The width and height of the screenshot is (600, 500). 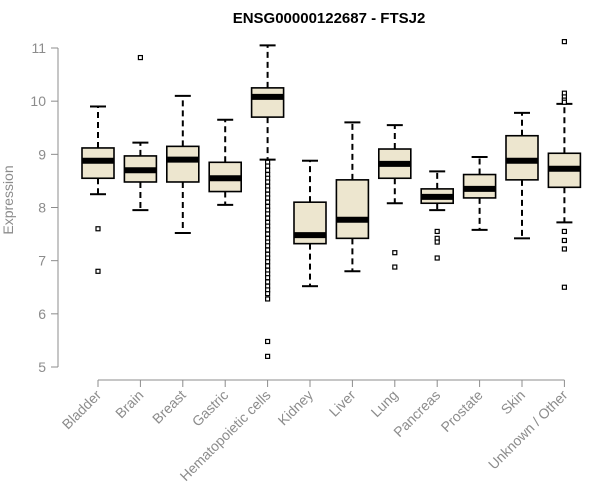 What do you see at coordinates (38, 101) in the screenshot?
I see `y-tick-label: 10` at bounding box center [38, 101].